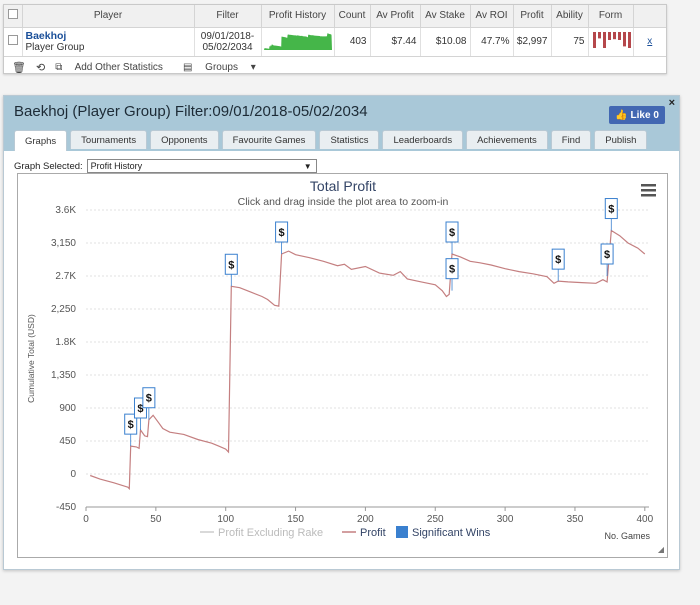 The width and height of the screenshot is (700, 605). I want to click on groups-label: Groups, so click(221, 67).